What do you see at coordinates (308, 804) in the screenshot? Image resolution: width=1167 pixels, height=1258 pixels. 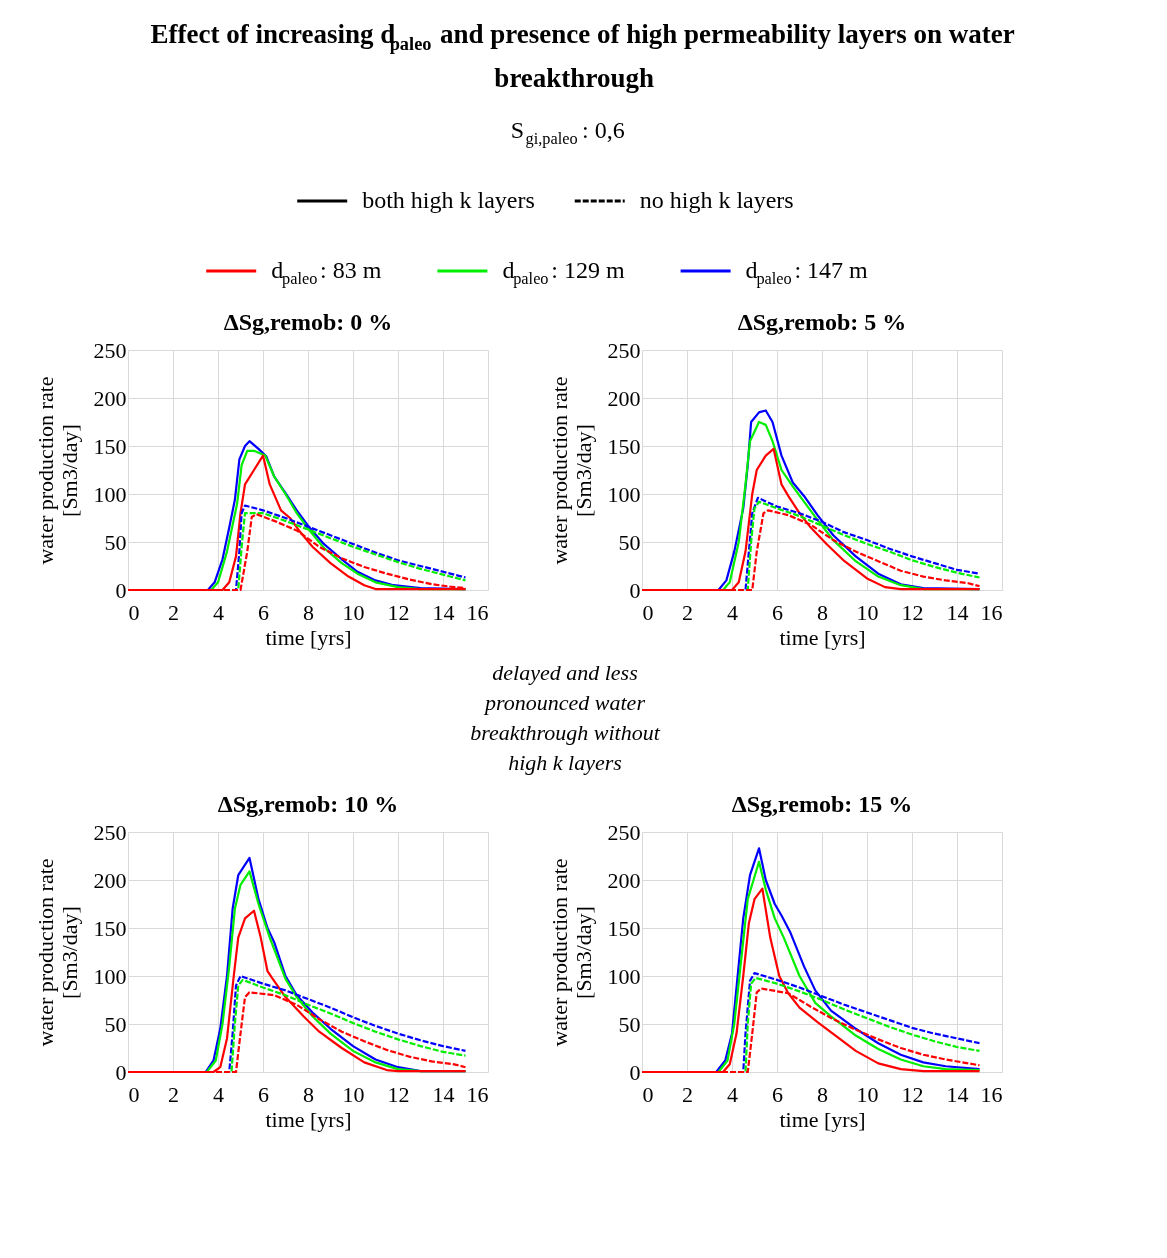 I see `chart-title: ΔSg,remob: 10 %` at bounding box center [308, 804].